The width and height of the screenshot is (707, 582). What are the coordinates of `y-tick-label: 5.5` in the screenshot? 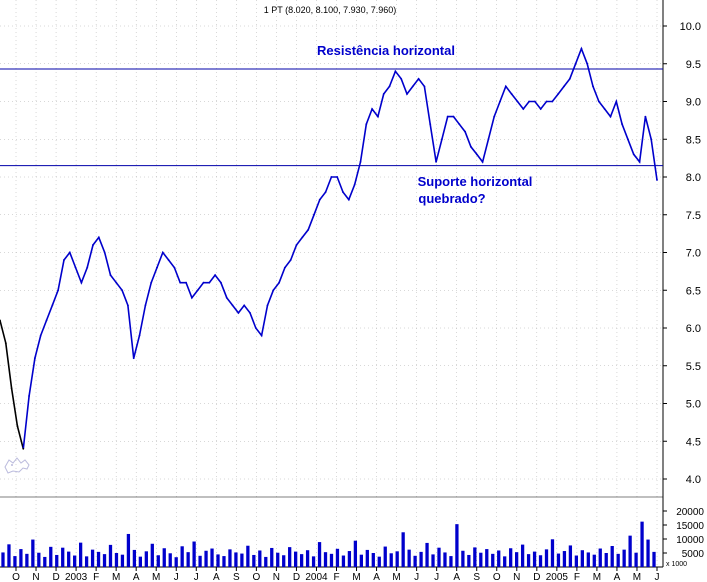 It's located at (693, 367).